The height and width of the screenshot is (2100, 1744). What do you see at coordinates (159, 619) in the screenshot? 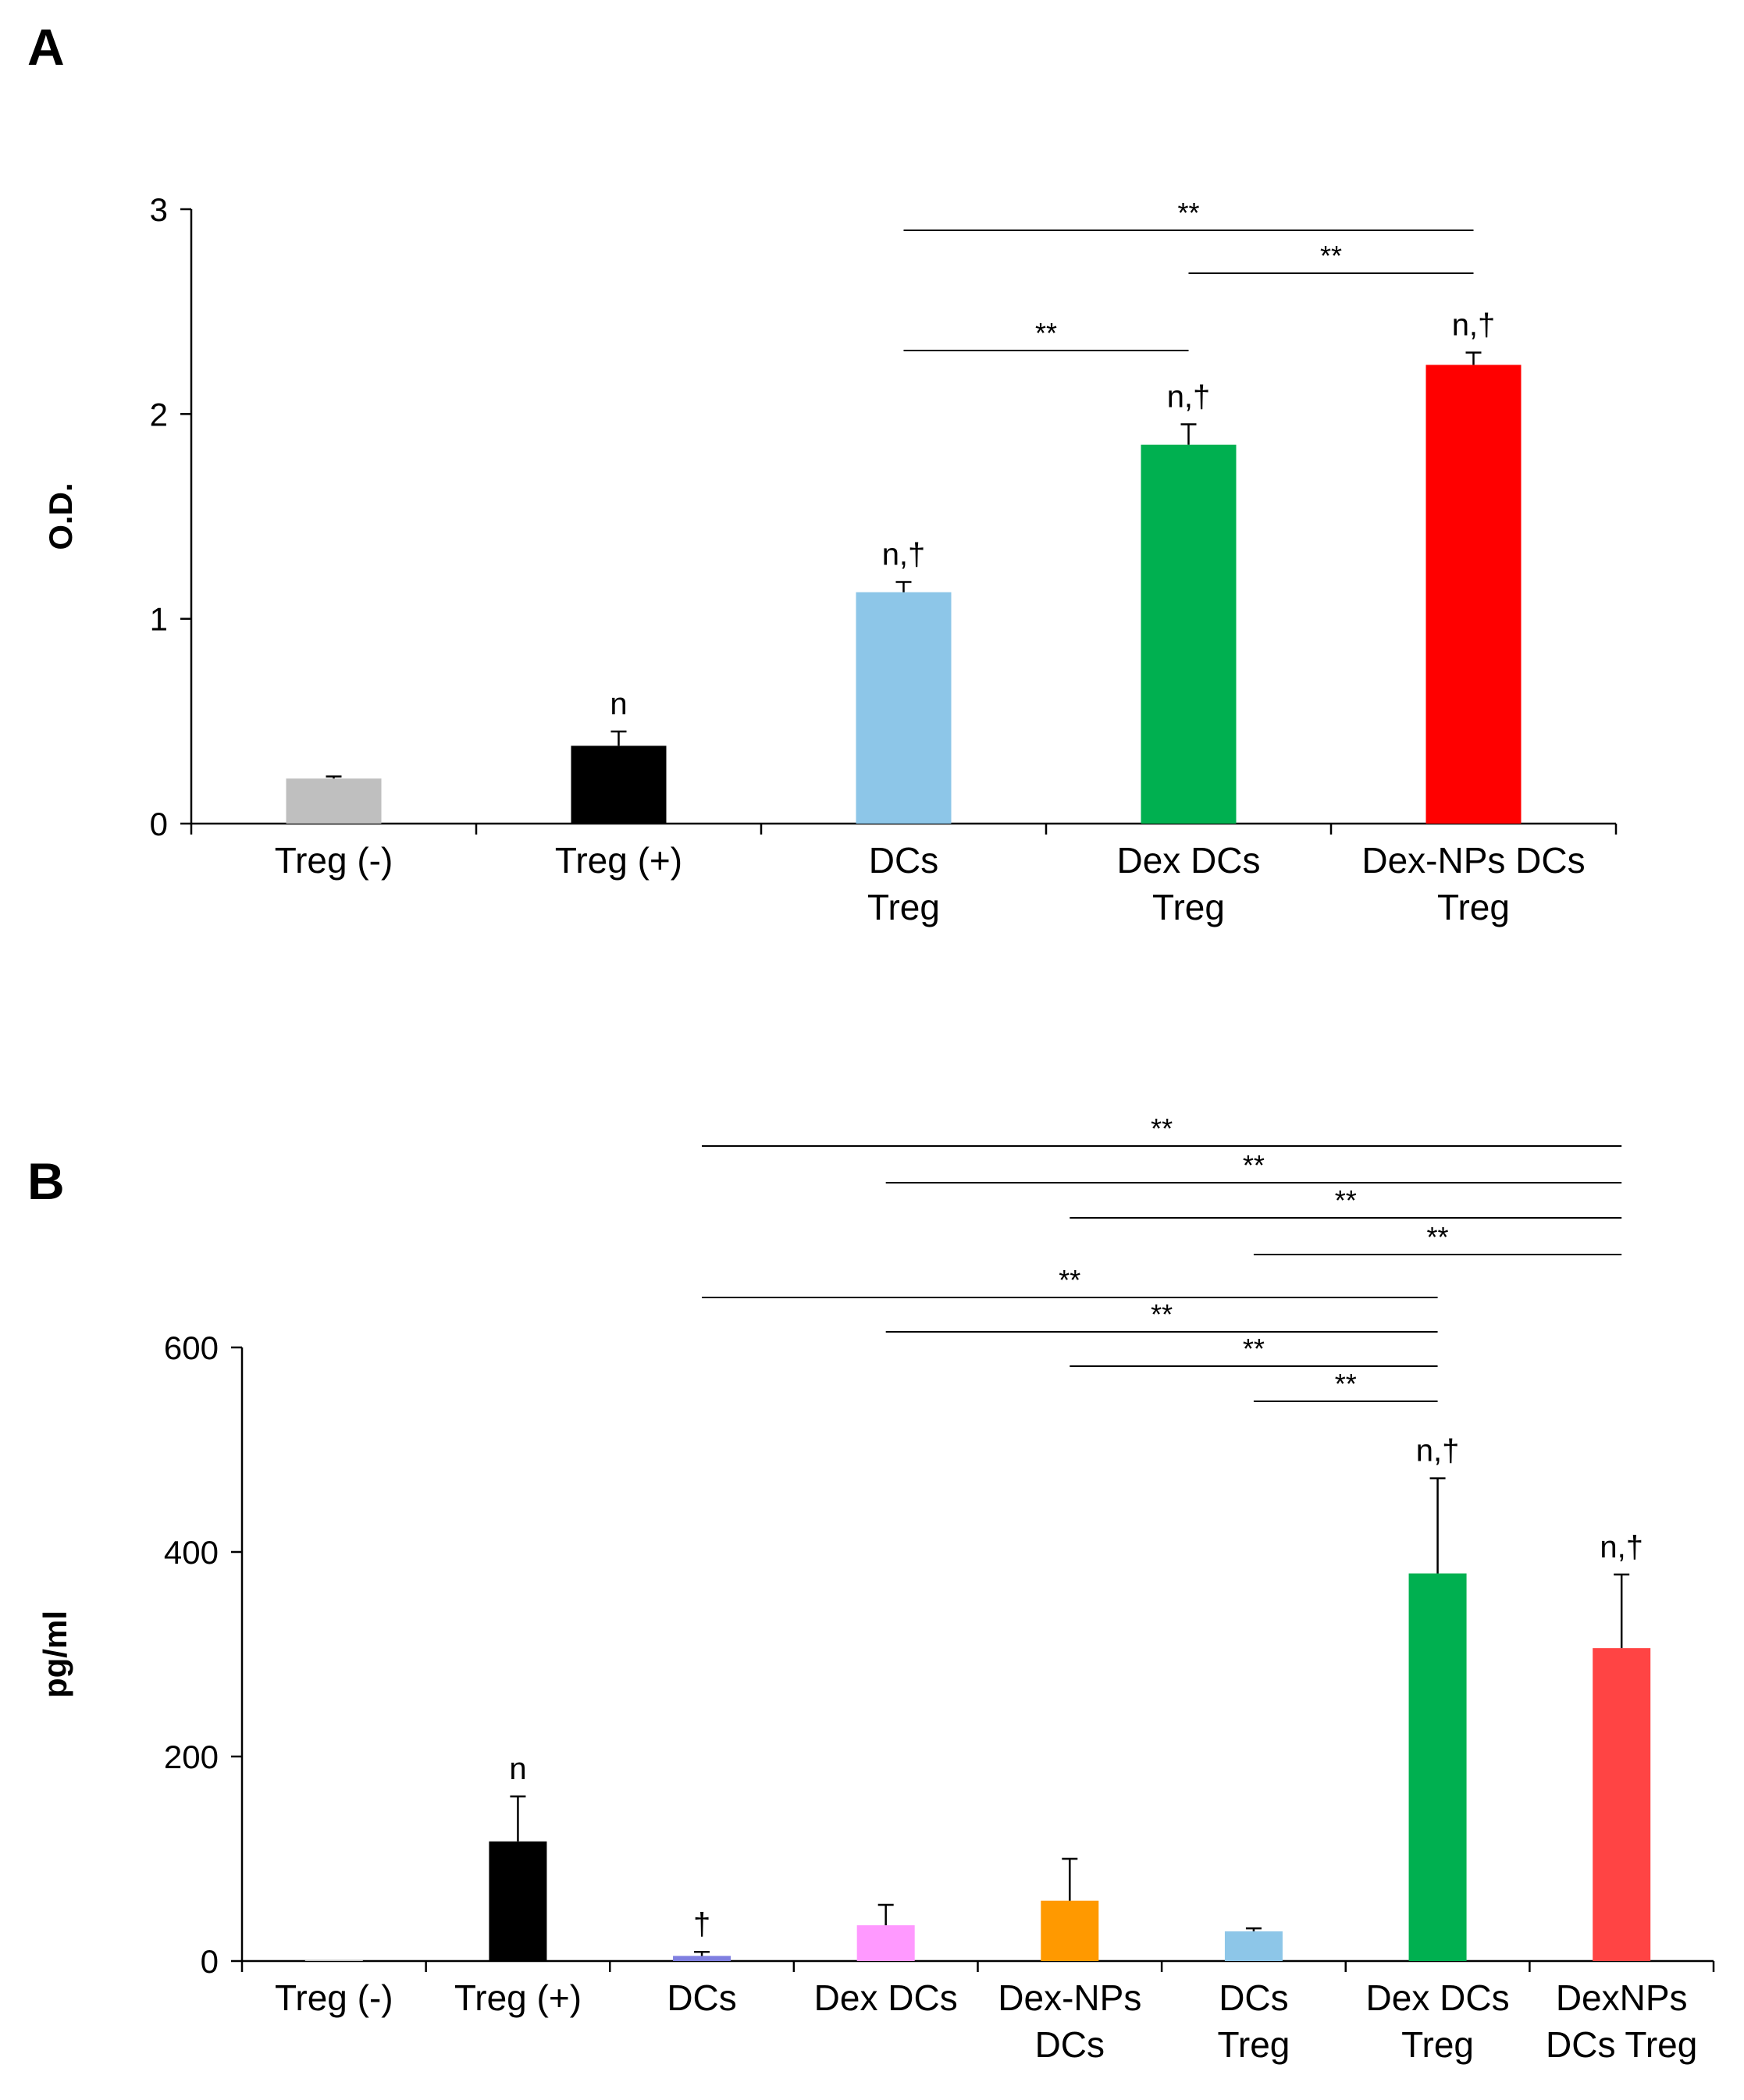
I see `y-tick-label: 1` at bounding box center [159, 619].